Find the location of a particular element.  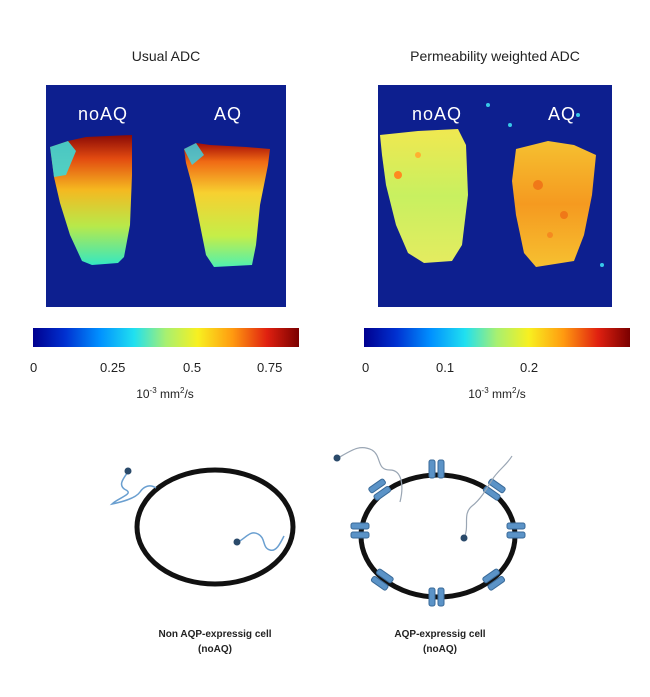

aqp-cell-label: AQP-expressig cell (noAQ) is located at coordinates (440, 642).